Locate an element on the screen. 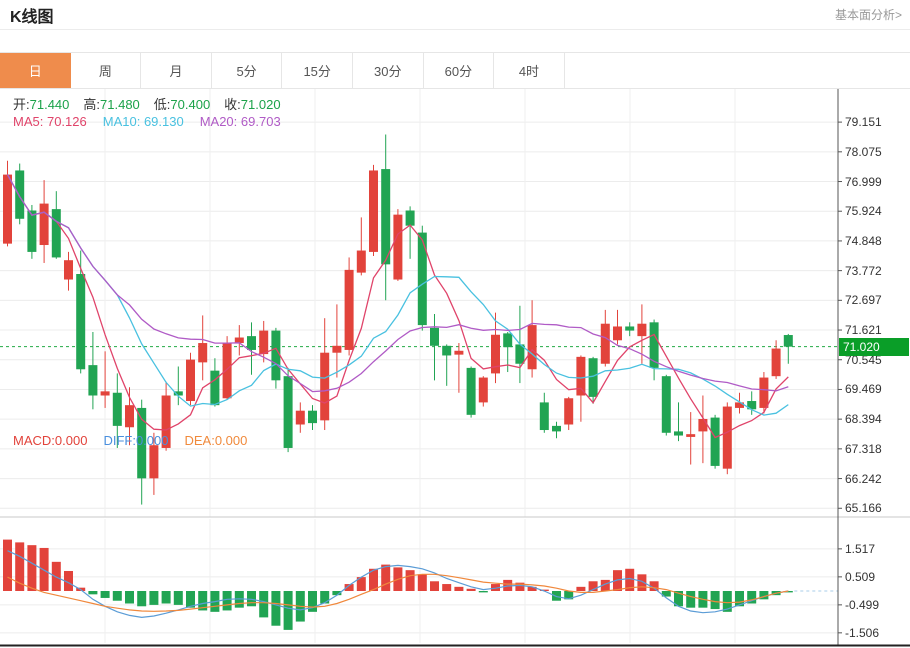  tab-15min: 15分 is located at coordinates (317, 70).